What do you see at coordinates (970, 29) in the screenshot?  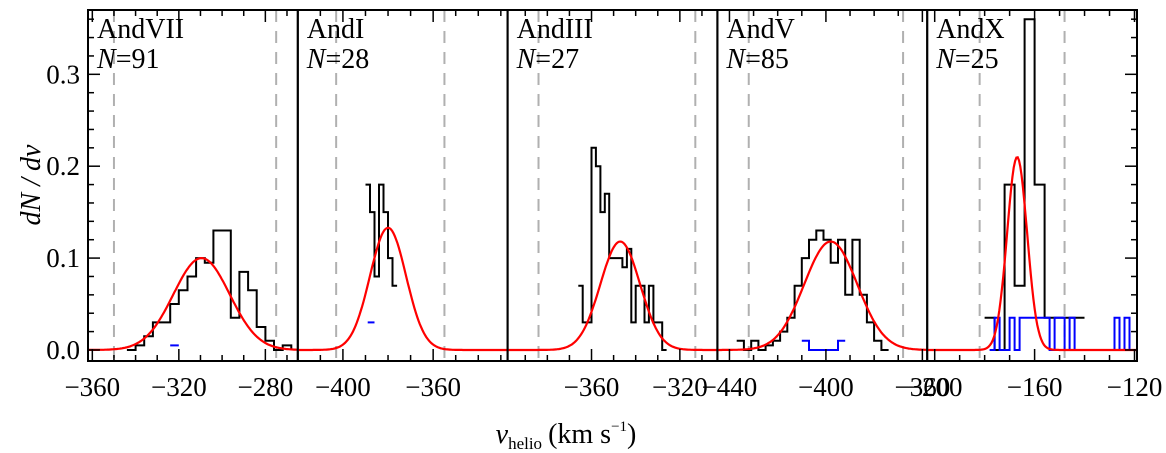 I see `panel-name-label: AndX` at bounding box center [970, 29].